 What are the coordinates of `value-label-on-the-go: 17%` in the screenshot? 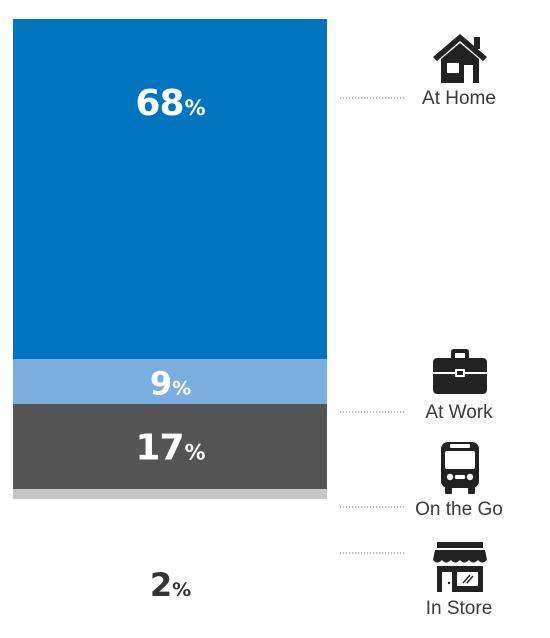 It's located at (170, 448).